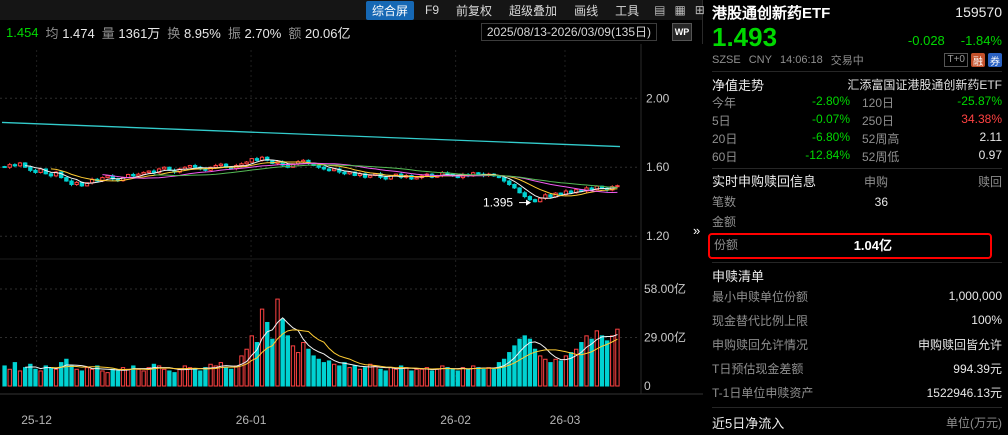 This screenshot has width=1008, height=435. What do you see at coordinates (658, 167) in the screenshot?
I see `svg-text: 1.60` at bounding box center [658, 167].